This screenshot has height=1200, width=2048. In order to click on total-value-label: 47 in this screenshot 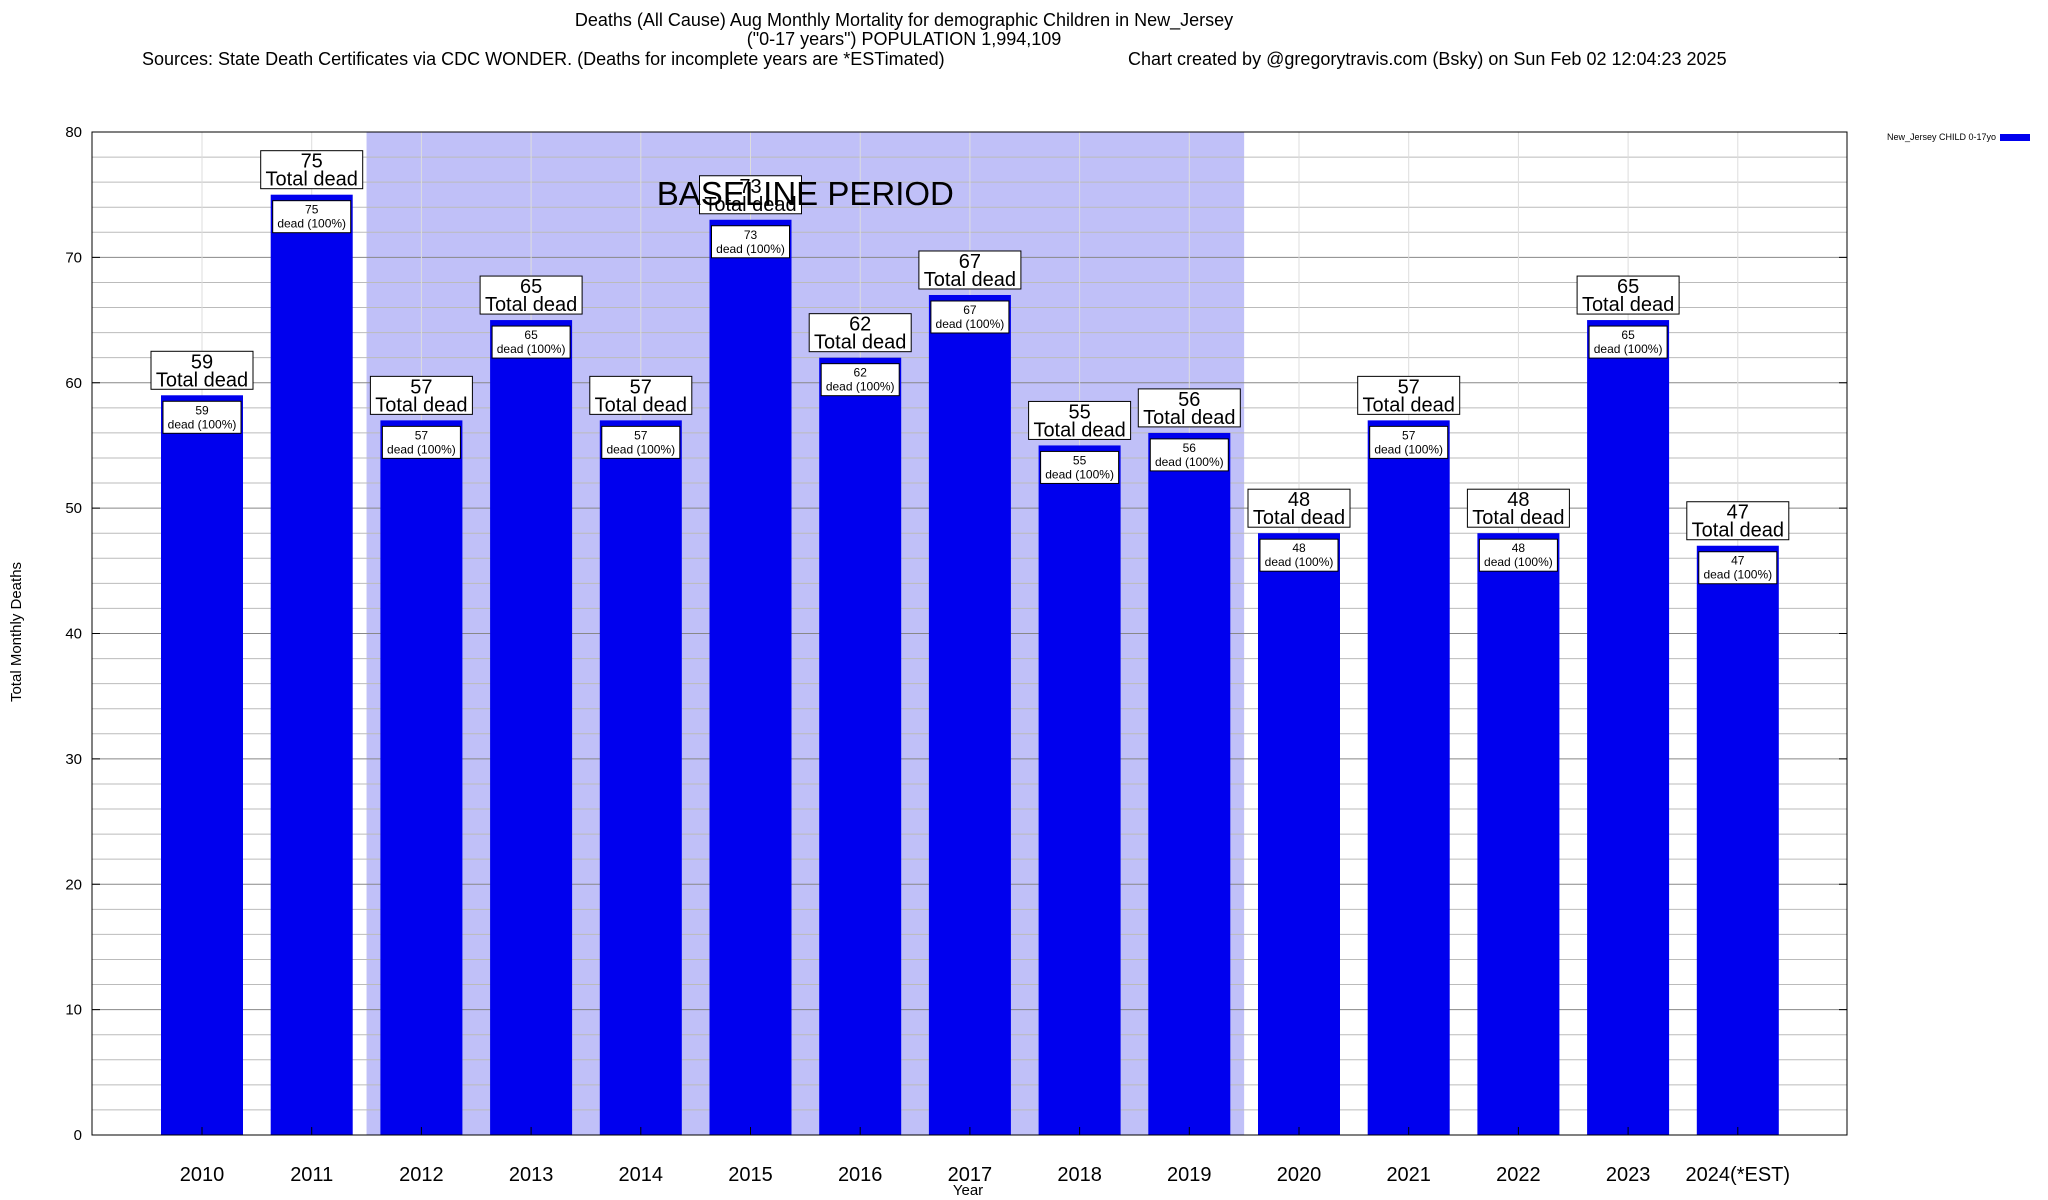, I will do `click(1738, 513)`.